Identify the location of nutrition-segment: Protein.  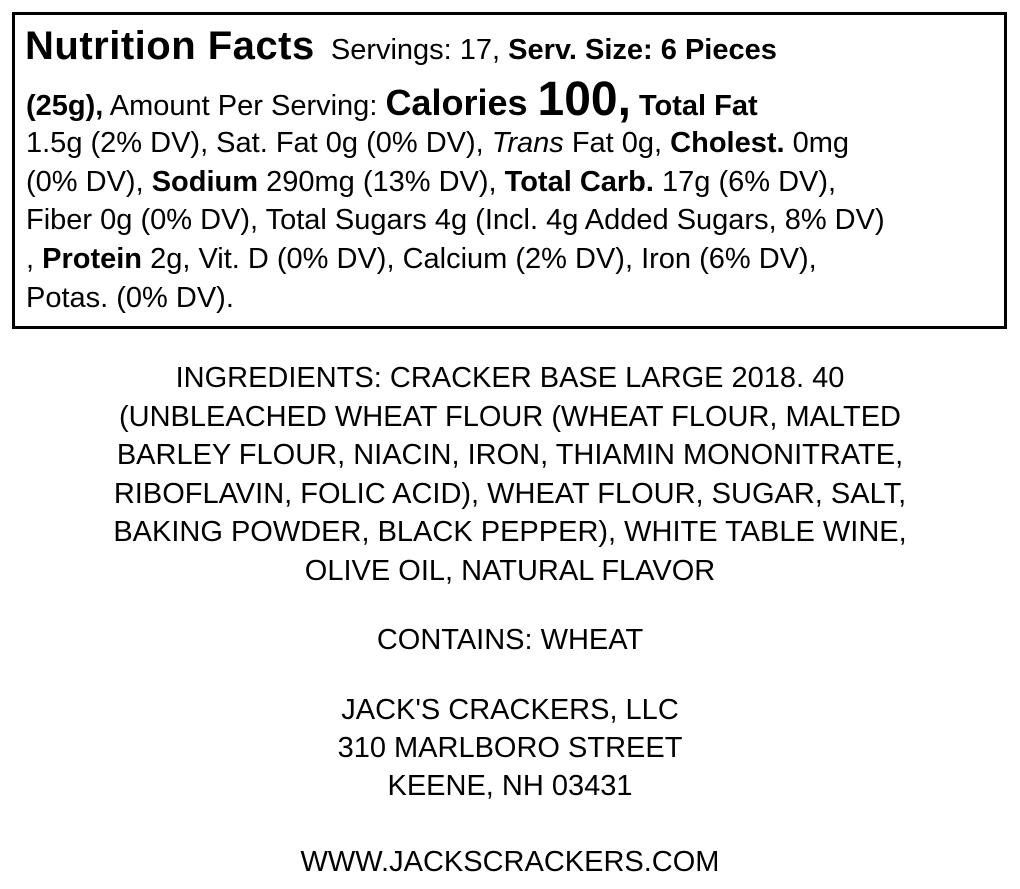
(92, 259).